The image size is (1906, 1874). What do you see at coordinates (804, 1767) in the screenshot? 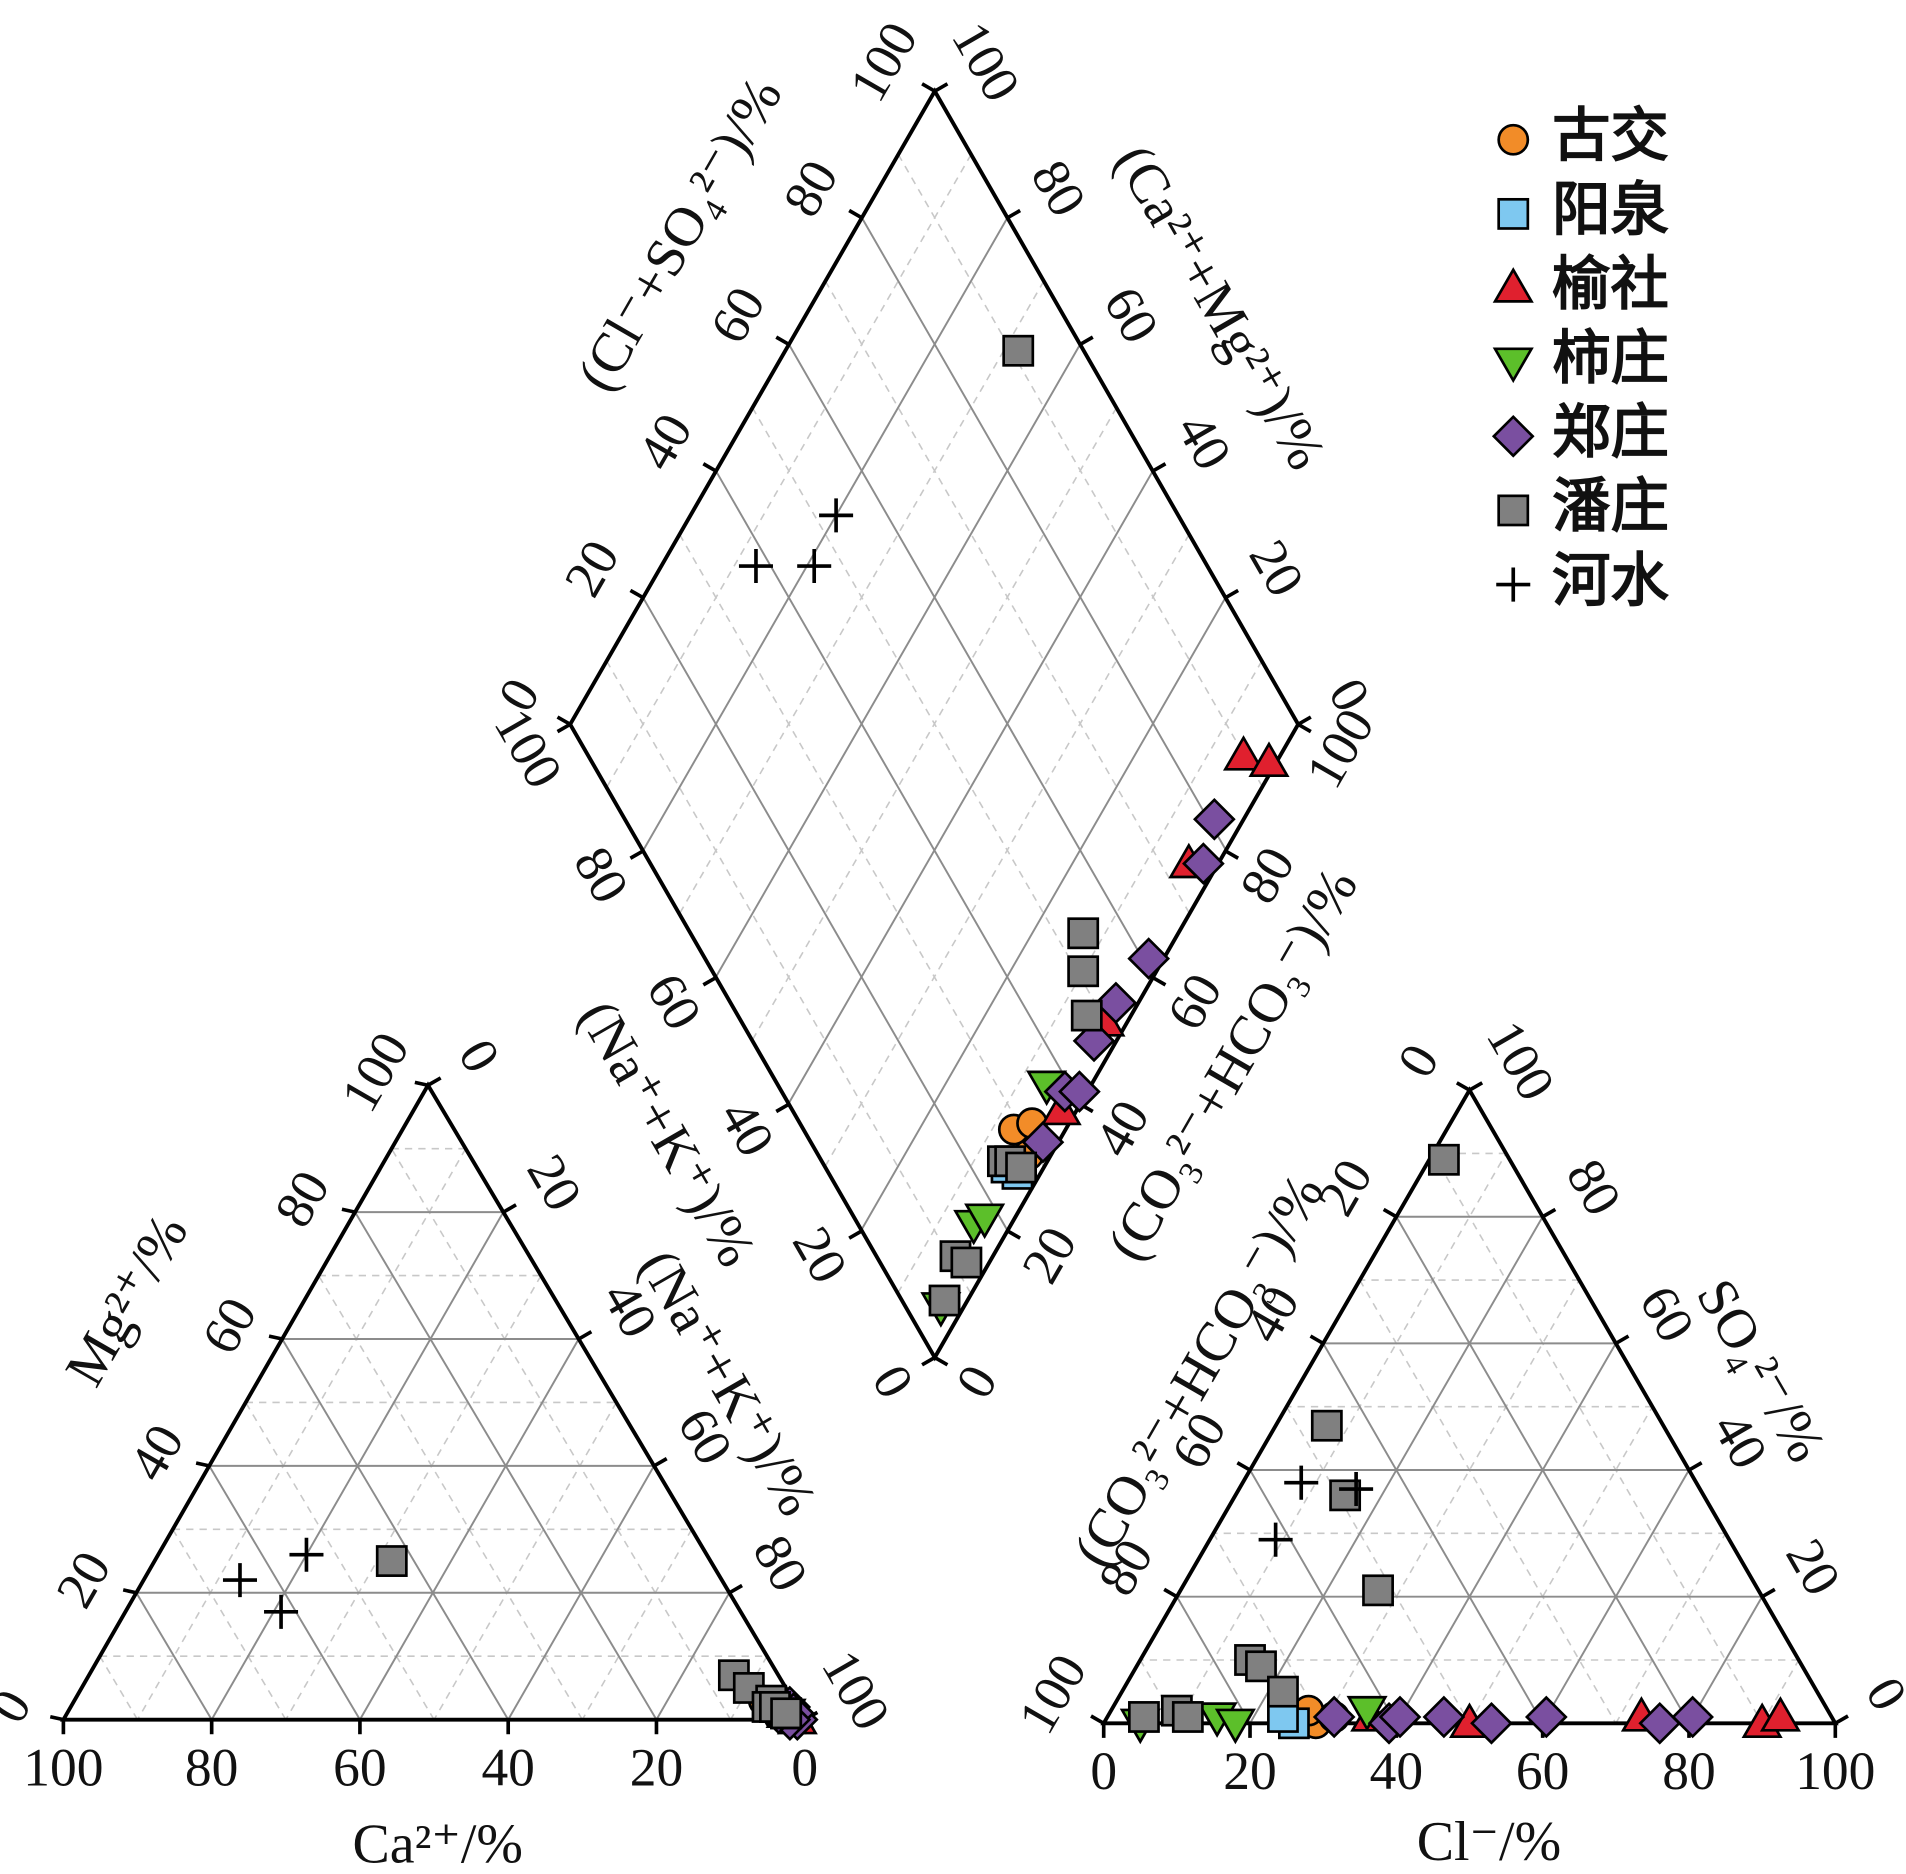
I see `tick-label: 0` at bounding box center [804, 1767].